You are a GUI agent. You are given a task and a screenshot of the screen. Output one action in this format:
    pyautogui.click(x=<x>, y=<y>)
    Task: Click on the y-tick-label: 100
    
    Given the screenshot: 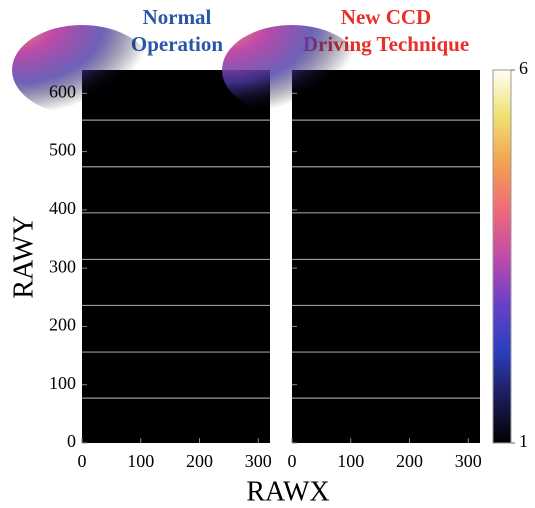 What is the action you would take?
    pyautogui.click(x=62, y=383)
    